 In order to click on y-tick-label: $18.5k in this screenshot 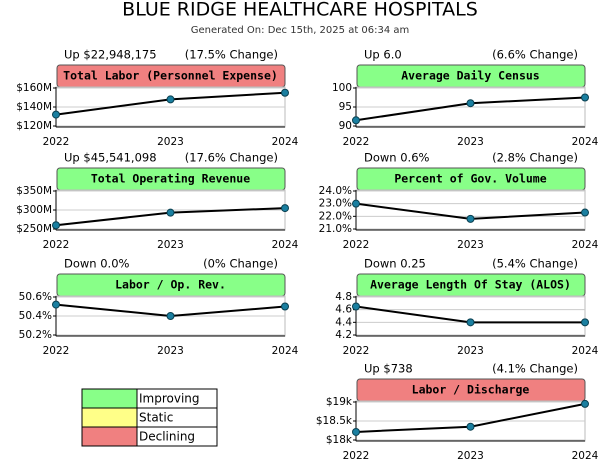, I will do `click(334, 421)`.